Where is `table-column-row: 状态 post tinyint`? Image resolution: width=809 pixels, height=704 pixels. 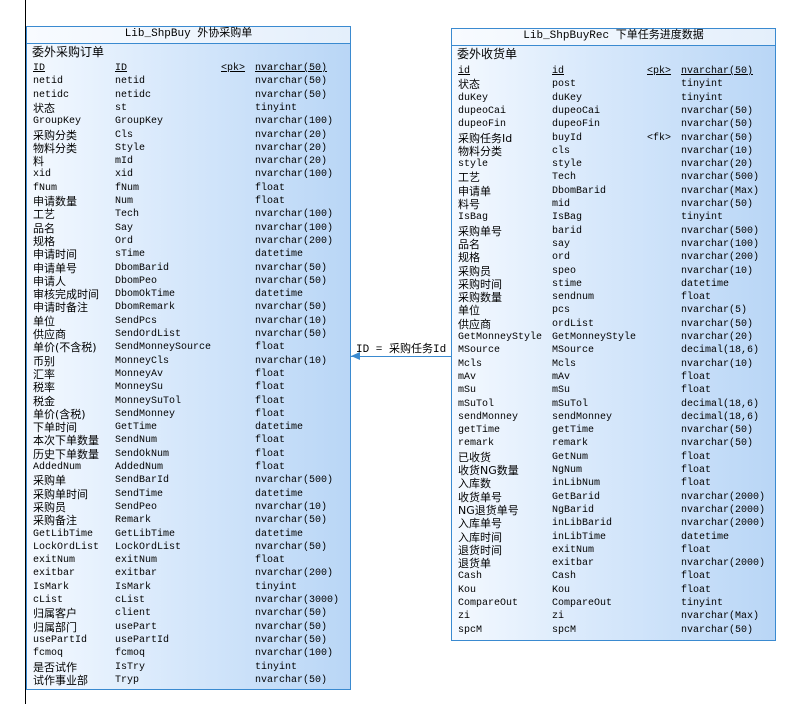
table-column-row: 状态 post tinyint is located at coordinates (613, 84).